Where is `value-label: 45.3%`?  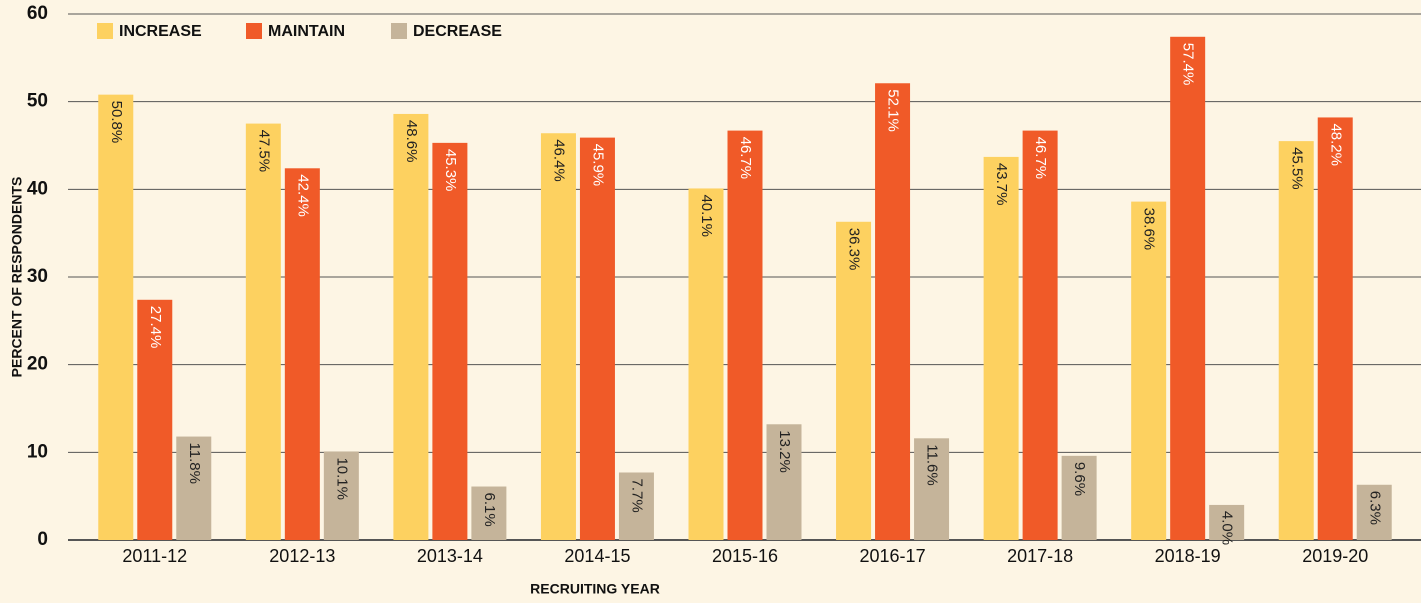 value-label: 45.3% is located at coordinates (450, 170).